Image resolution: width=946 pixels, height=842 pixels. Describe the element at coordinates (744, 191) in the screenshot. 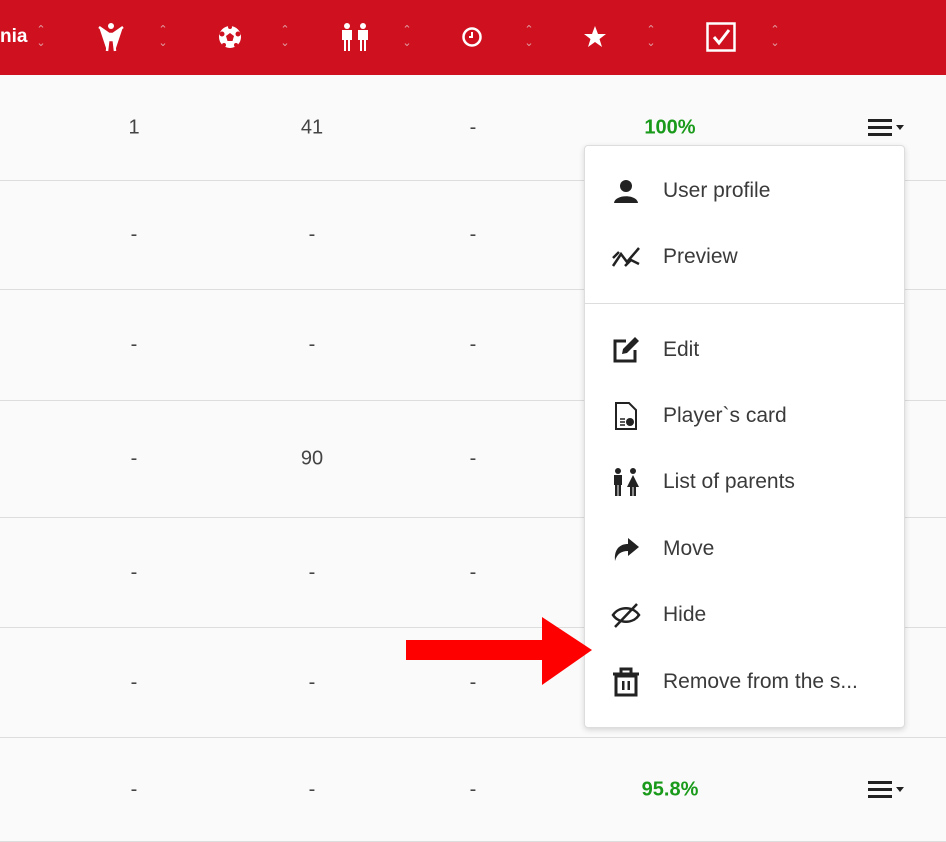

I see `menu-item-user-profile: User profile` at that location.